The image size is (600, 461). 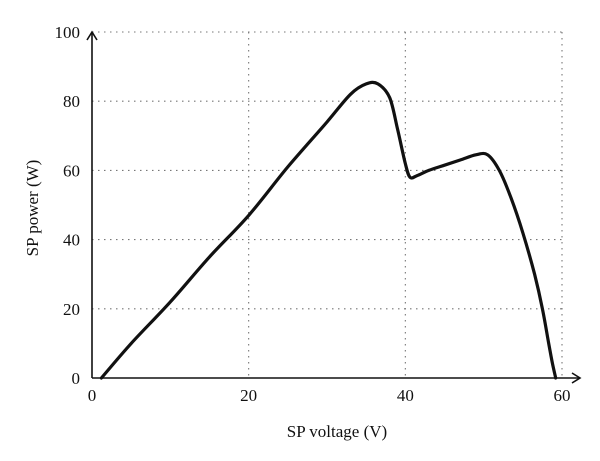 I want to click on x-tick-label-40: 40, so click(x=405, y=395).